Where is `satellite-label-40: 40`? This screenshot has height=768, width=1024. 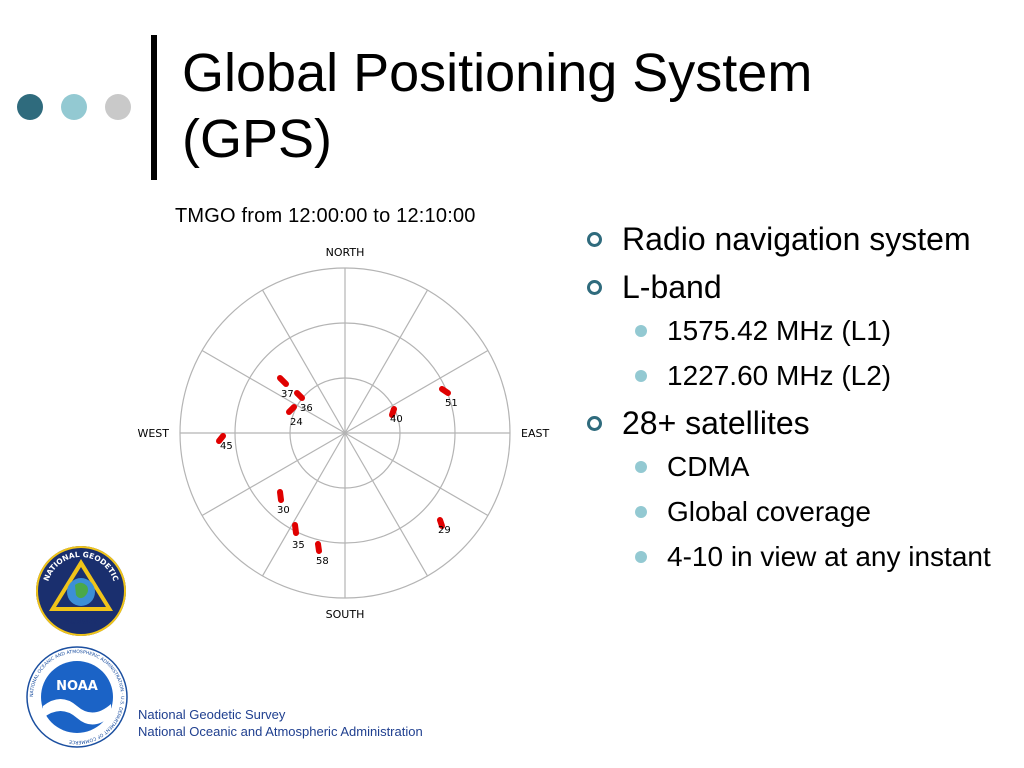 satellite-label-40: 40 is located at coordinates (396, 419).